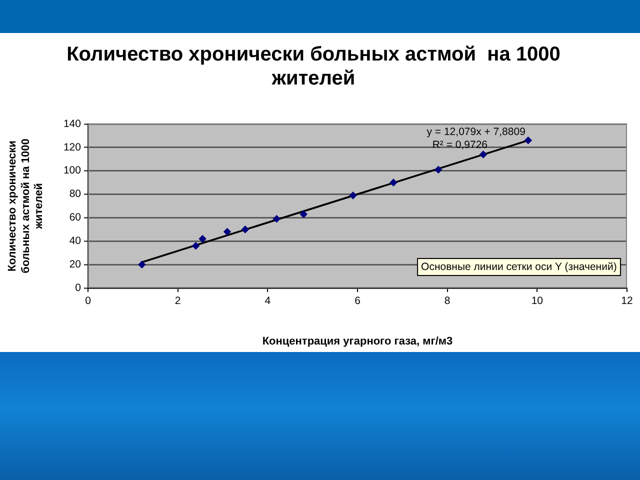 This screenshot has height=480, width=640. I want to click on x-tick-label: 6, so click(357, 301).